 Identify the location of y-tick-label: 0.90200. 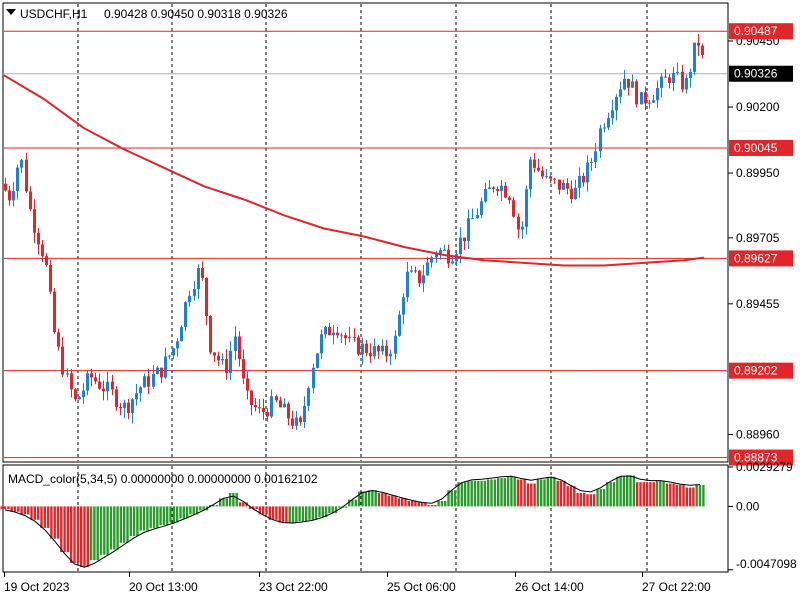
(758, 107).